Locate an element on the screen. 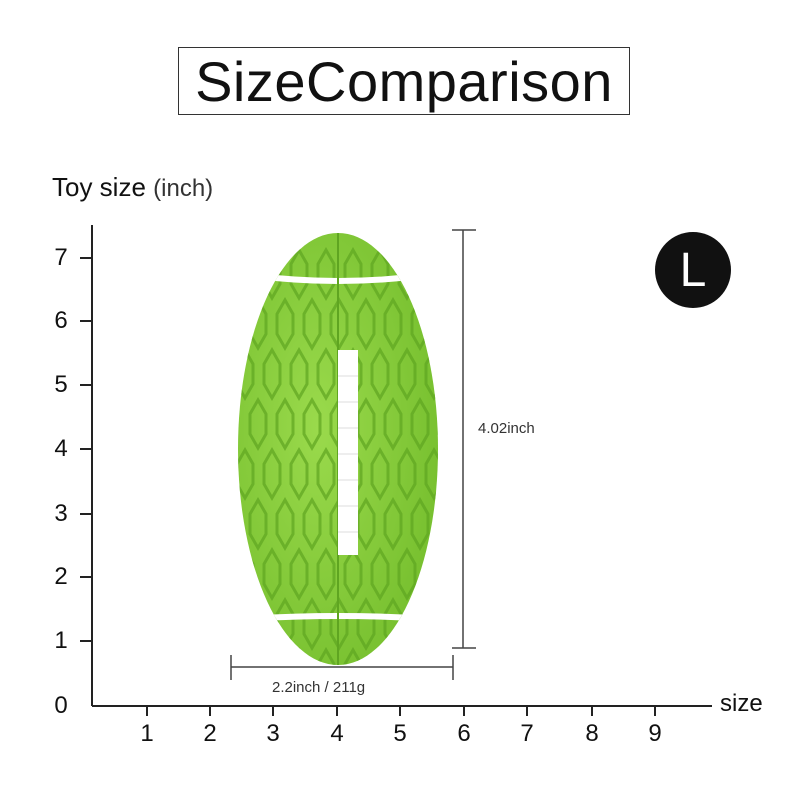 The height and width of the screenshot is (800, 800). x-tick-label: 6 is located at coordinates (464, 733).